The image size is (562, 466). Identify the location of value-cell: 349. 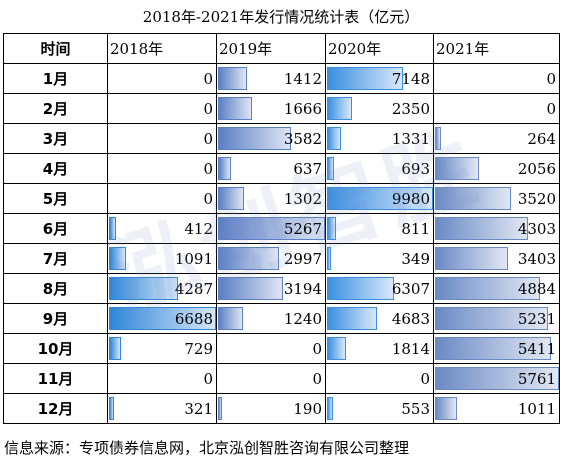
(379, 258).